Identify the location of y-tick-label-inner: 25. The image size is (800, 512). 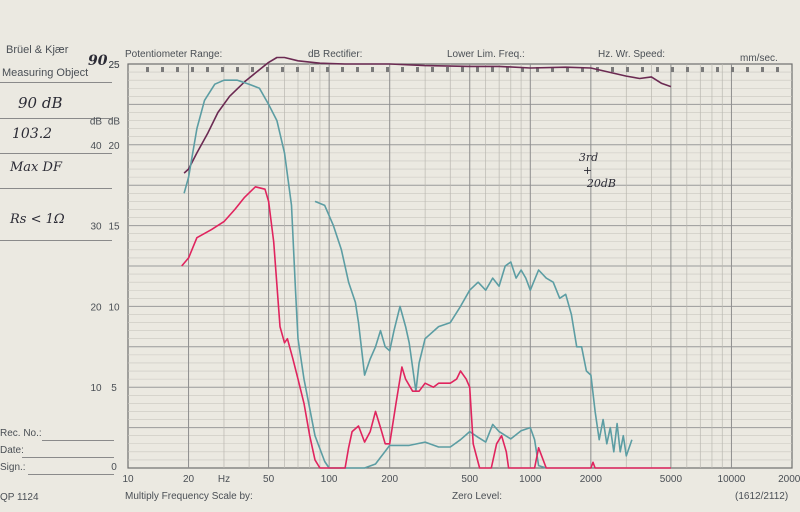
(114, 65).